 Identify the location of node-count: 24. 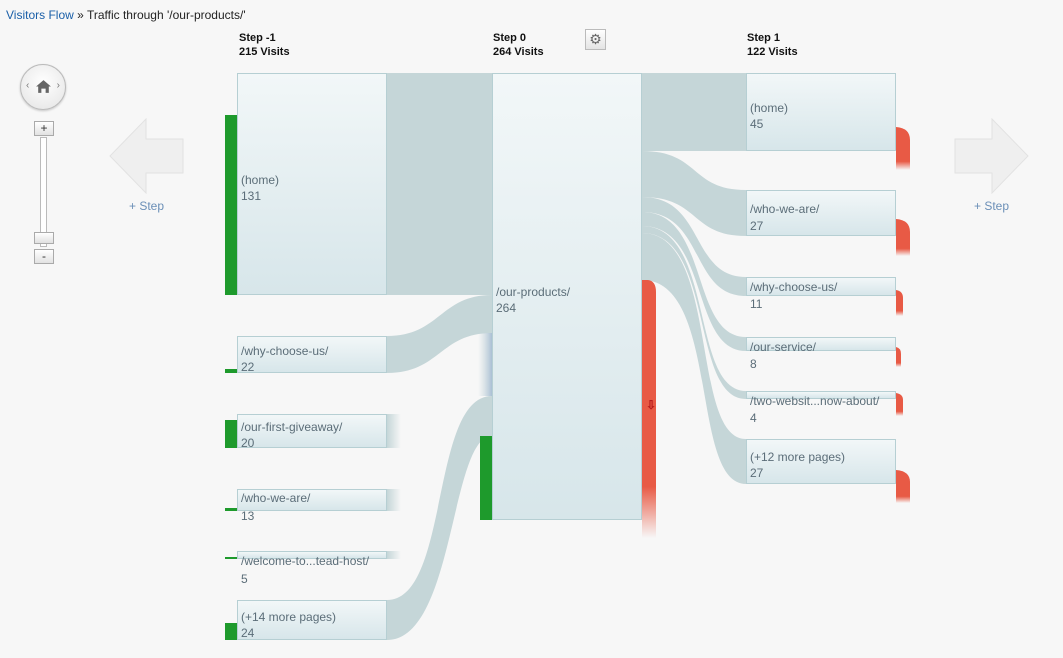
(248, 633).